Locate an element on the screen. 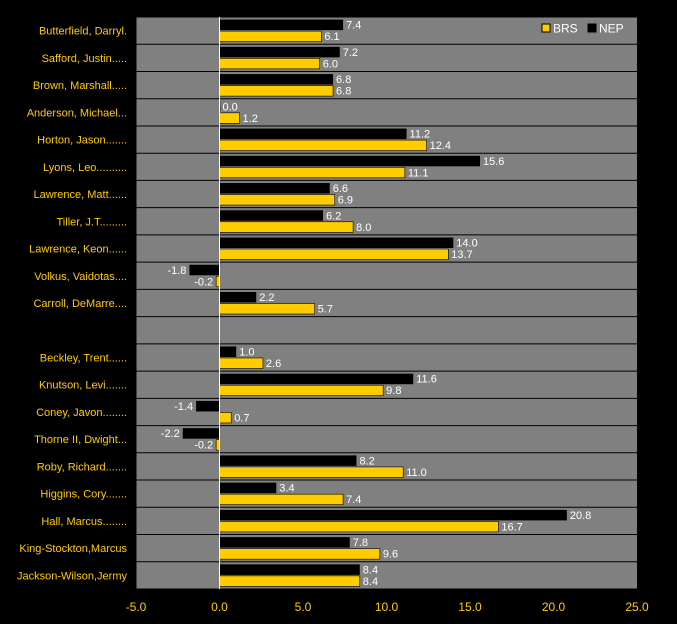 The height and width of the screenshot is (624, 677). legend: BRS NEP is located at coordinates (582, 29).